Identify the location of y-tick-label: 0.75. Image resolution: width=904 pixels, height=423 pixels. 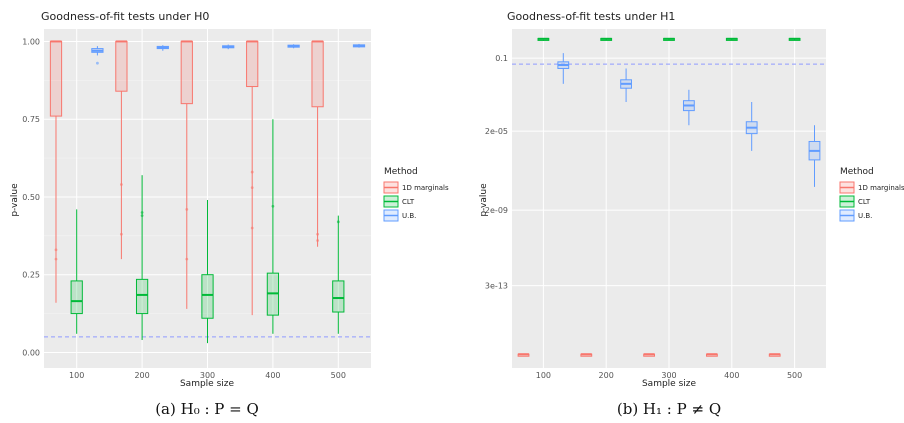
(31, 119).